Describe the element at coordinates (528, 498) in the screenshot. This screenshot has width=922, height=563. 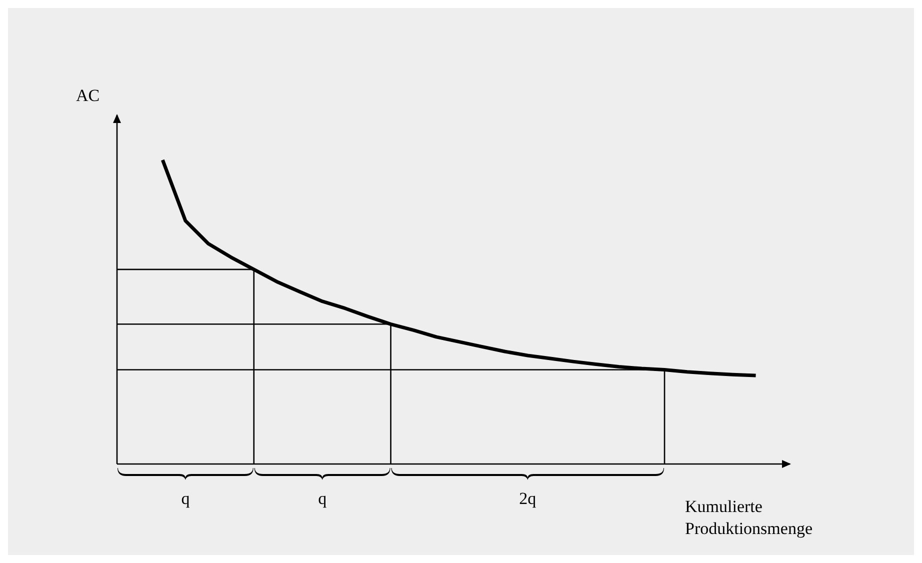
I see `text: 2q` at that location.